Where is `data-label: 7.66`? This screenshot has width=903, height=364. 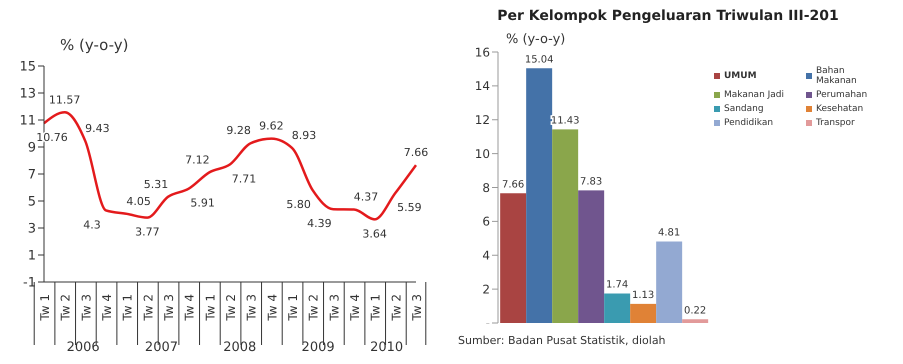 data-label: 7.66 is located at coordinates (513, 184).